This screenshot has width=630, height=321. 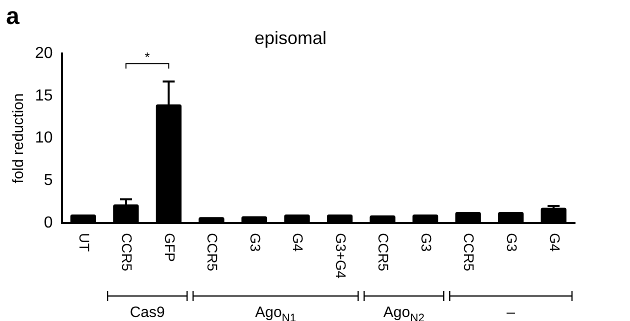 What do you see at coordinates (44, 53) in the screenshot?
I see `y-tick-label: 20` at bounding box center [44, 53].